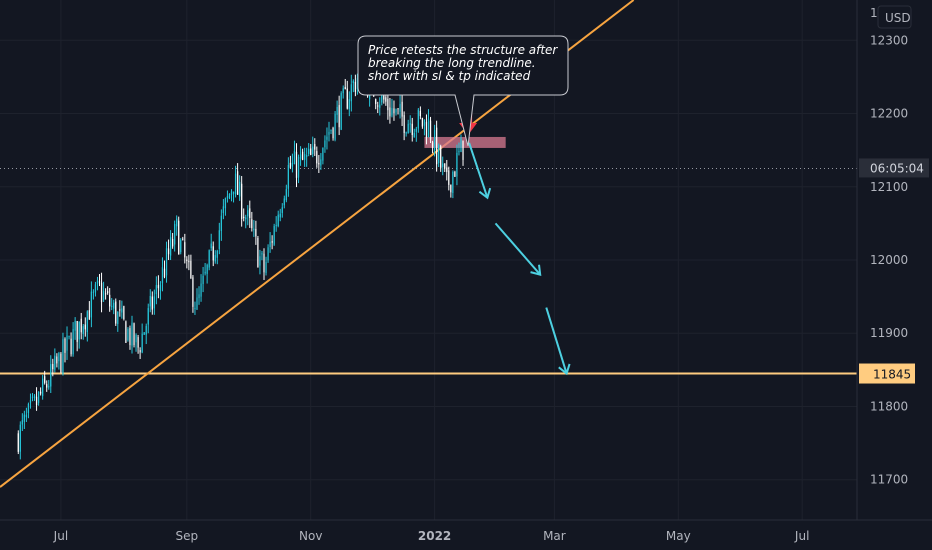 The height and width of the screenshot is (550, 932). I want to click on annotation-callout-box, so click(463, 91).